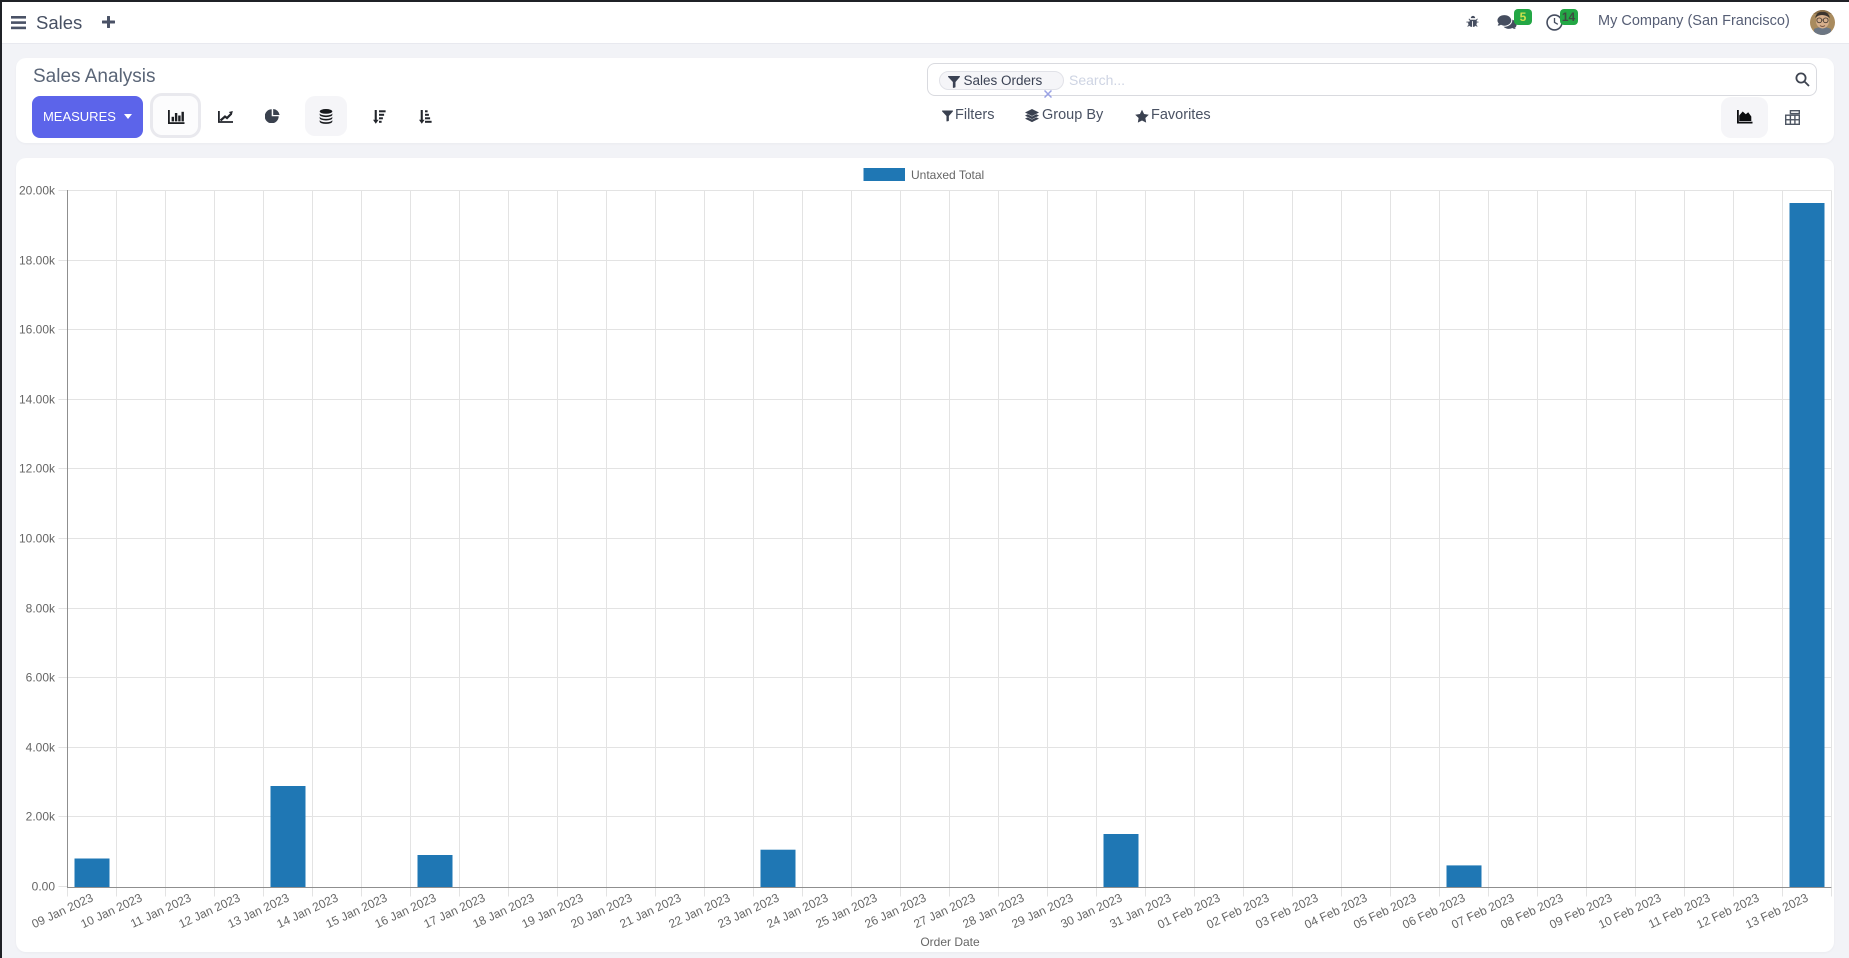 Image resolution: width=1849 pixels, height=958 pixels. I want to click on svg-text: Untaxed Total, so click(947, 175).